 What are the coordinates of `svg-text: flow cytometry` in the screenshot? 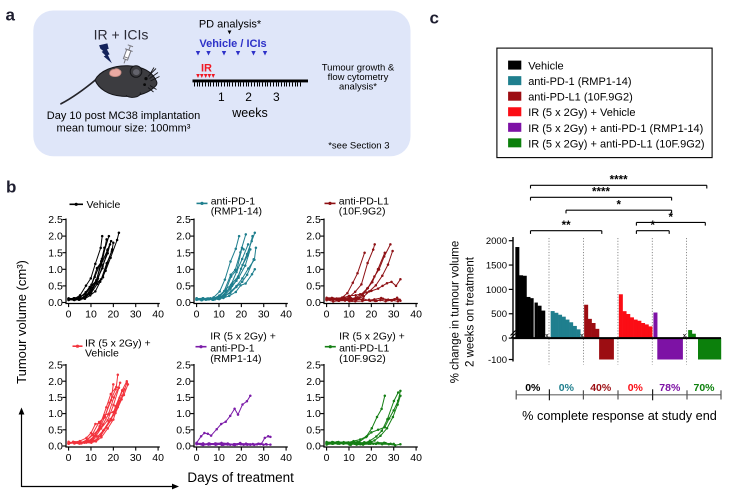 It's located at (358, 77).